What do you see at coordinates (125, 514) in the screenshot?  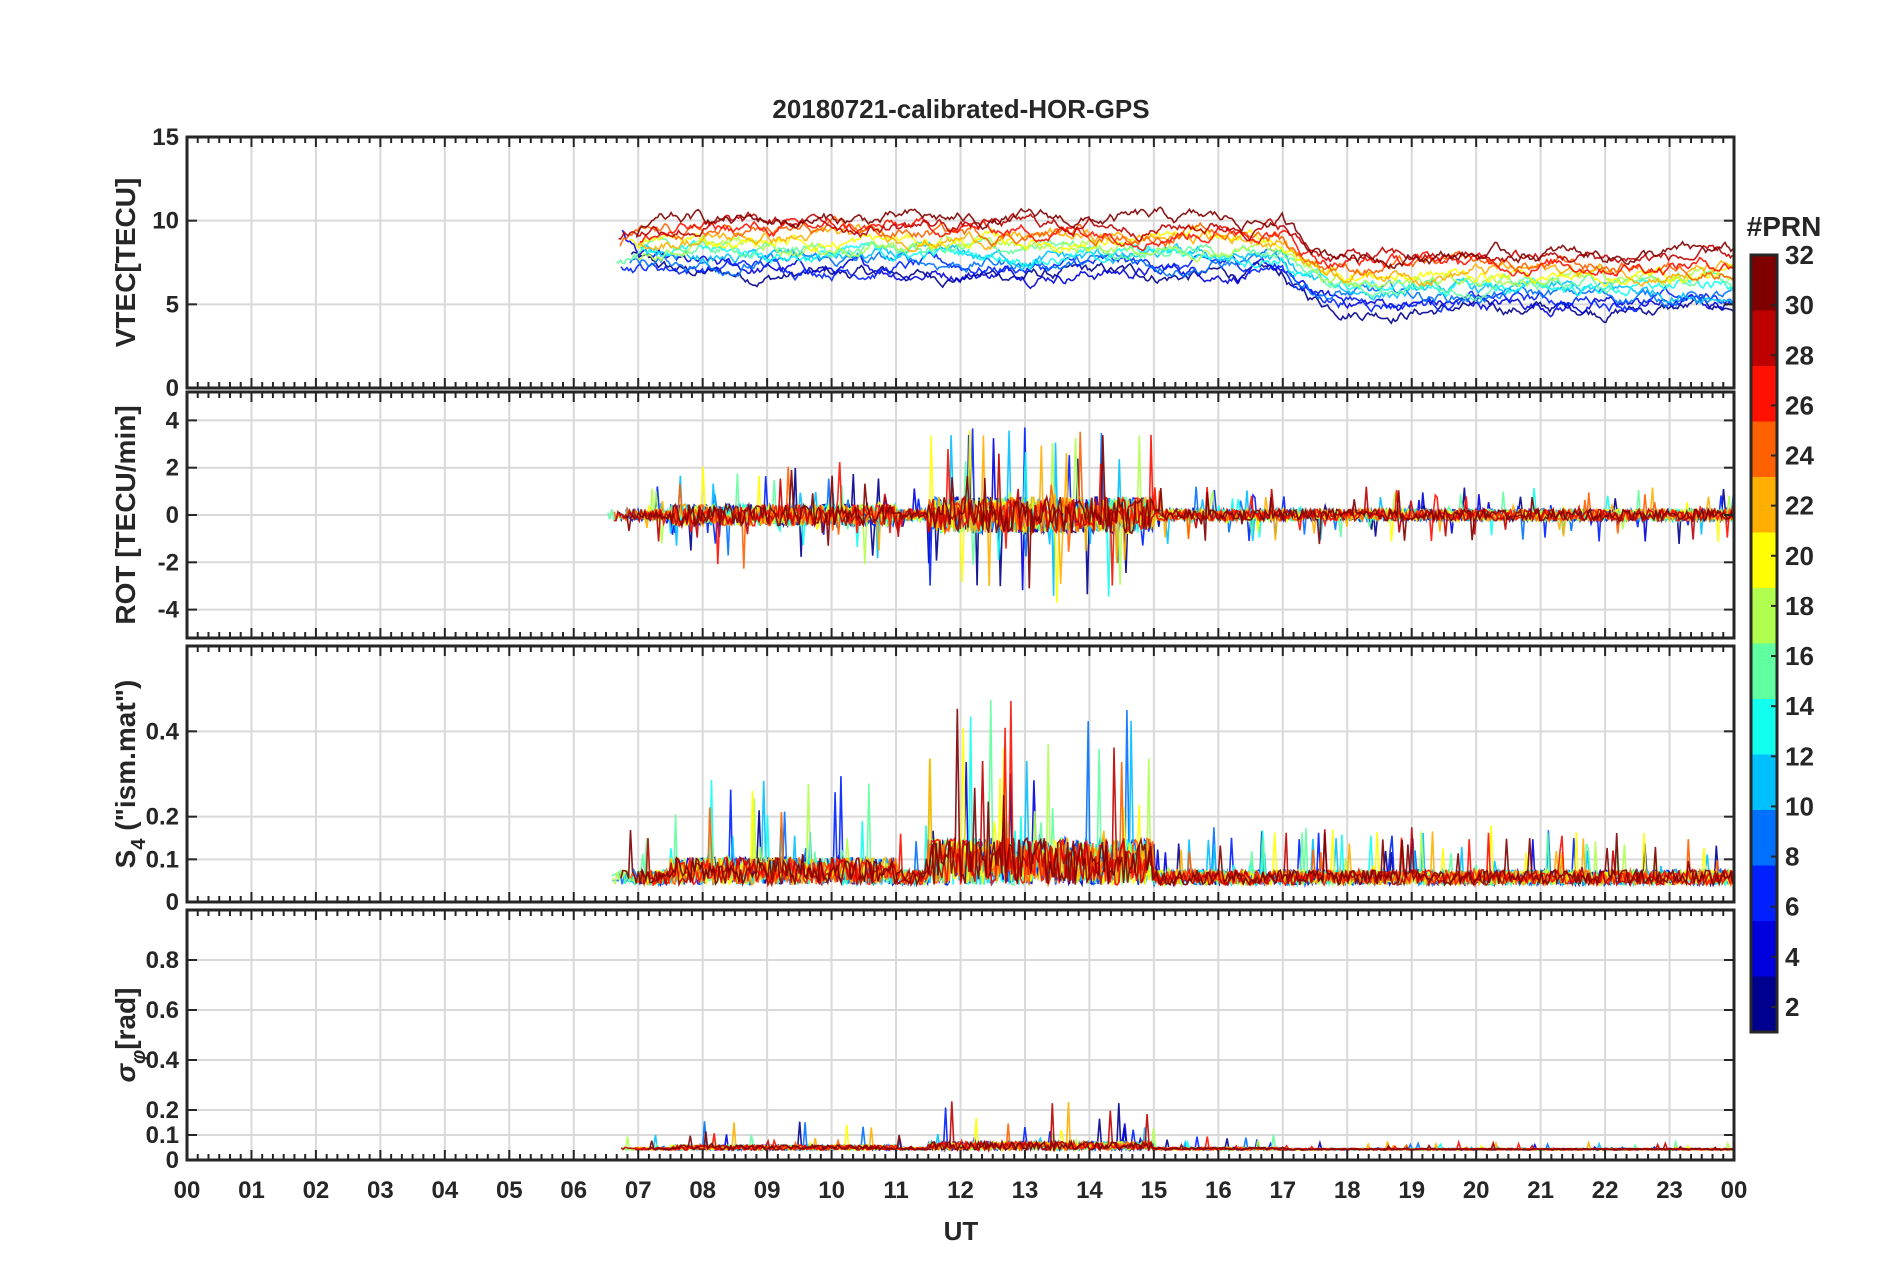 I see `y-axis-label: ROT [TECU/min]` at bounding box center [125, 514].